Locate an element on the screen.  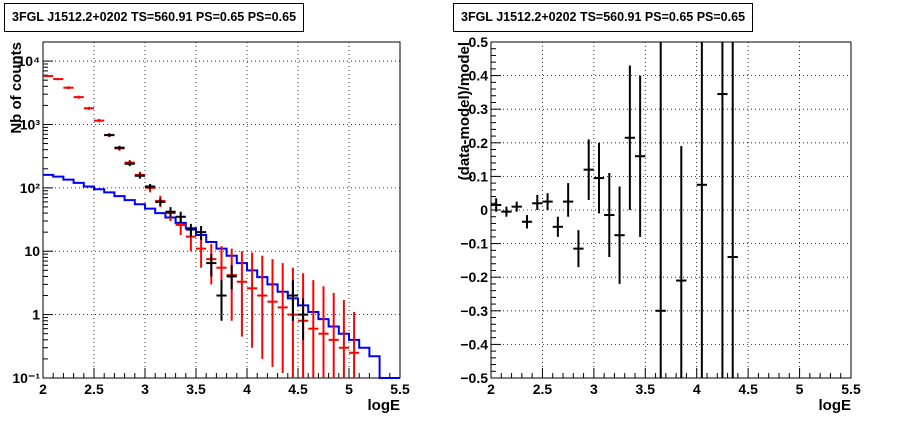
y-tick-label: 10 is located at coordinates (32, 251).